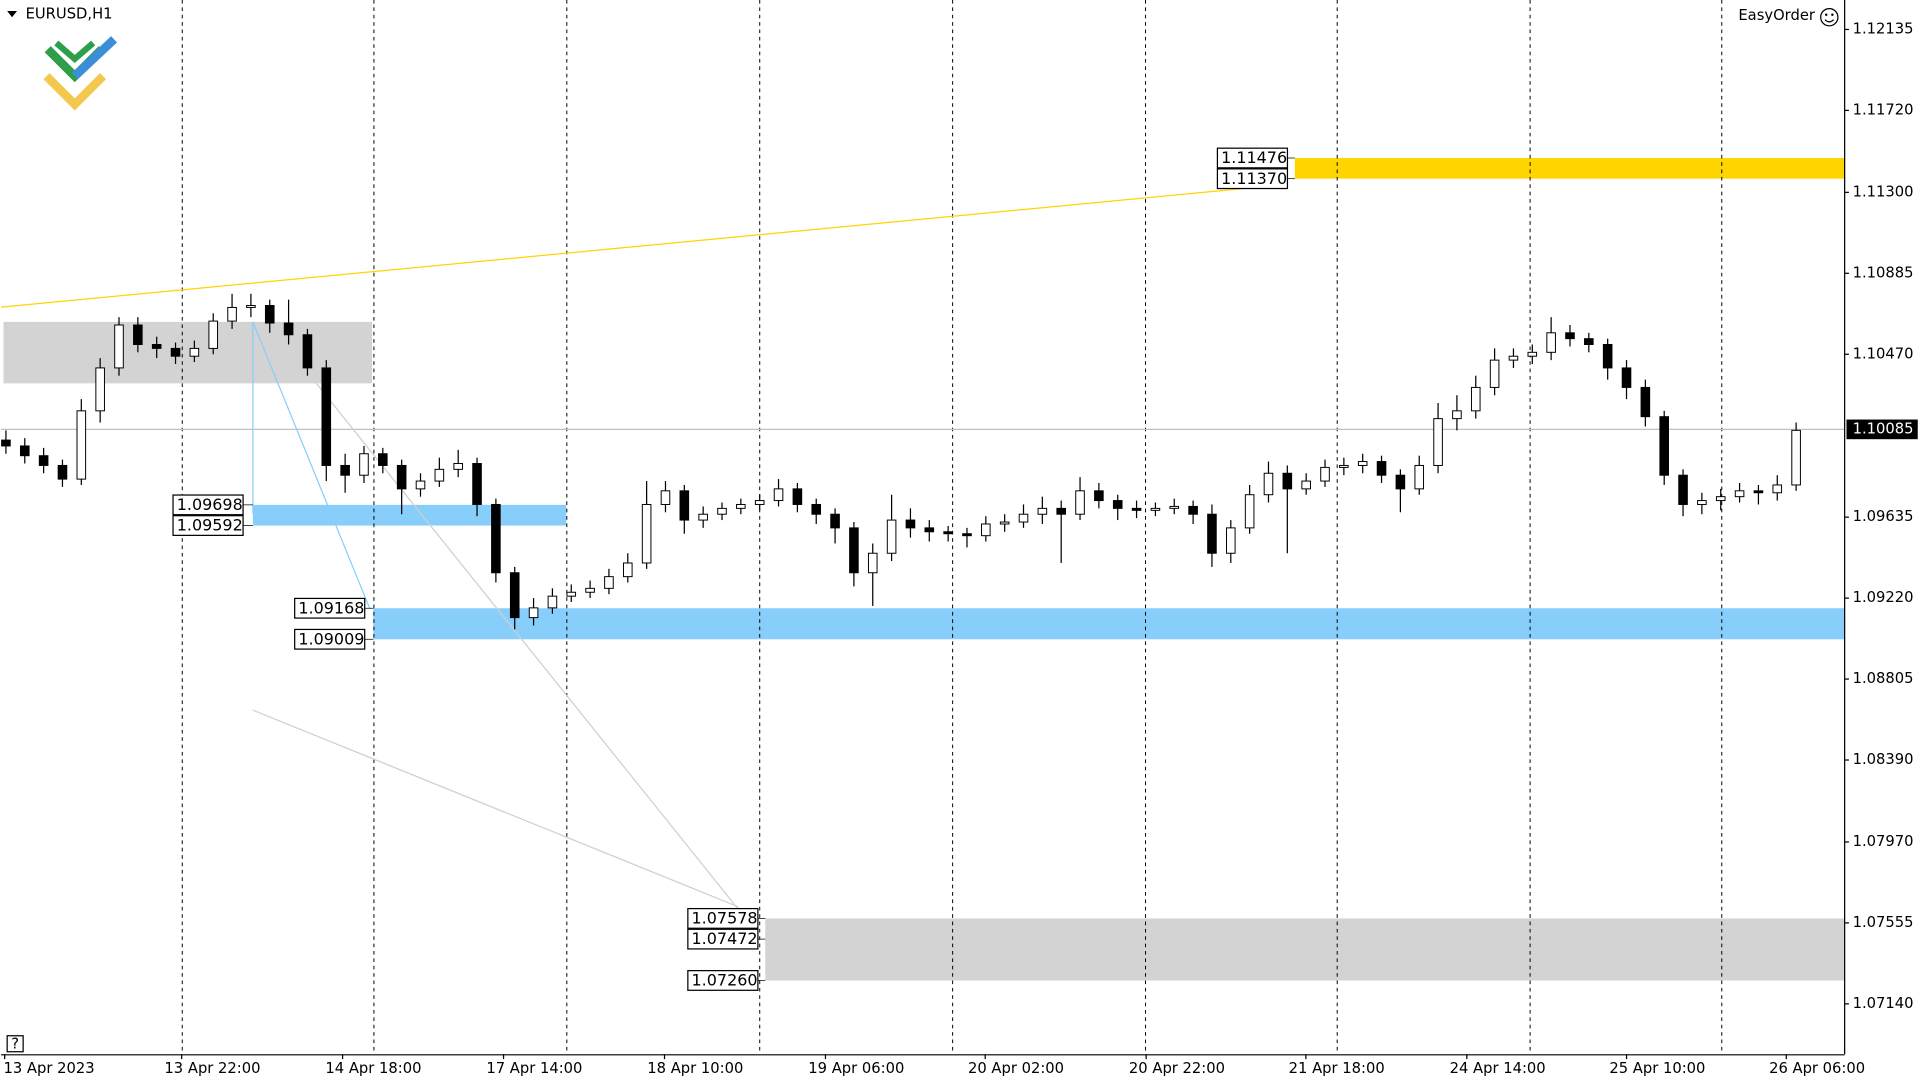 Image resolution: width=1920 pixels, height=1080 pixels. I want to click on y-tick-label: 1.11300, so click(1883, 191).